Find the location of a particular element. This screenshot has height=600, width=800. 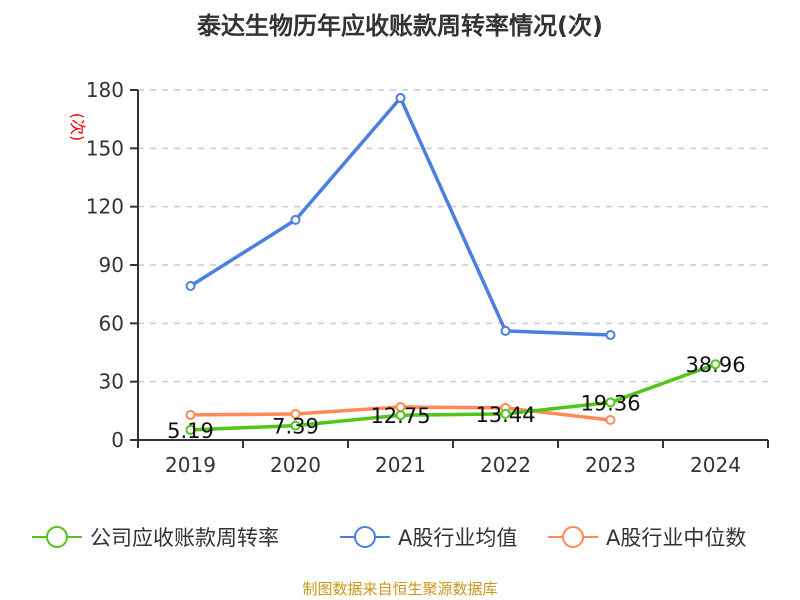

x-tick-label: 2022 is located at coordinates (505, 465).